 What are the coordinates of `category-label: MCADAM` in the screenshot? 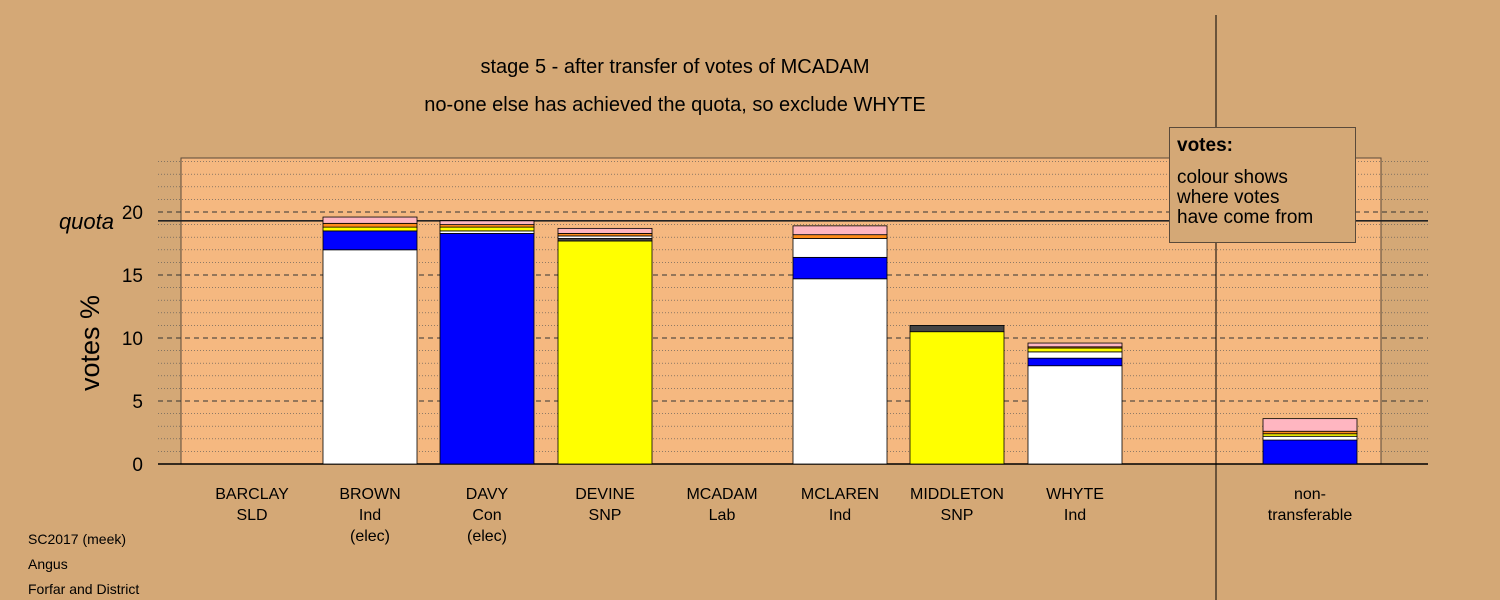 It's located at (721, 494).